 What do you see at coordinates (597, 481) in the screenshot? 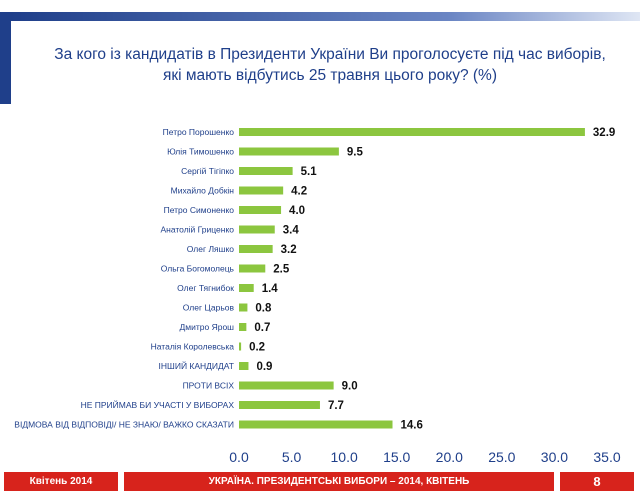
I see `page-number: 8` at bounding box center [597, 481].